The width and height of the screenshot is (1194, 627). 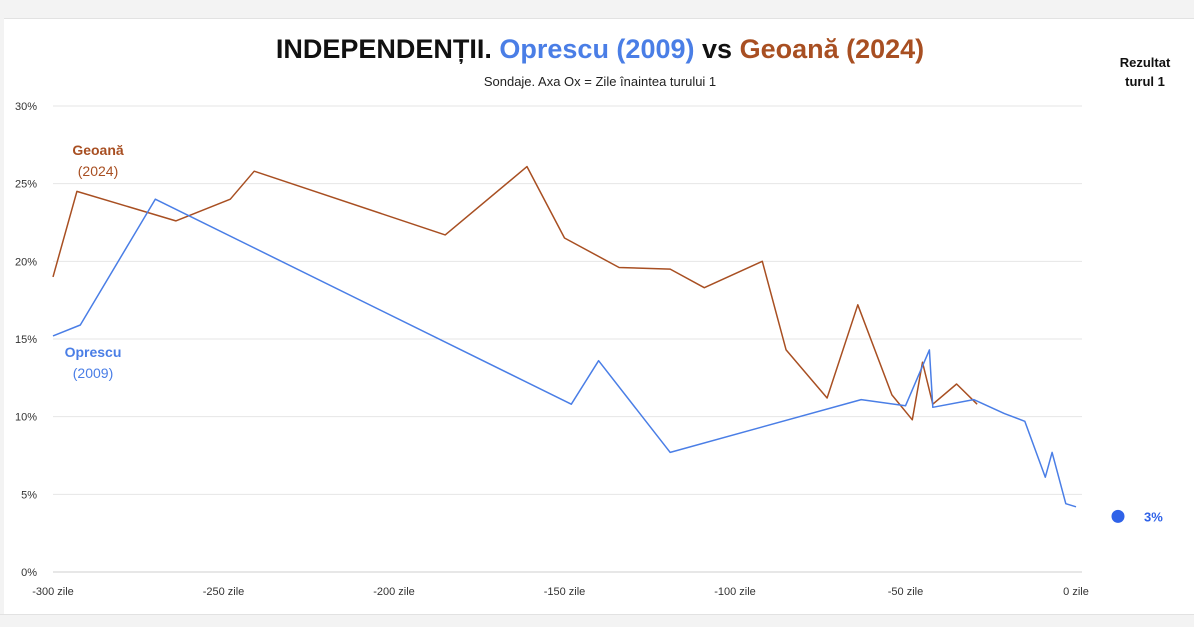 What do you see at coordinates (26, 418) in the screenshot?
I see `y-tick-label: 10%` at bounding box center [26, 418].